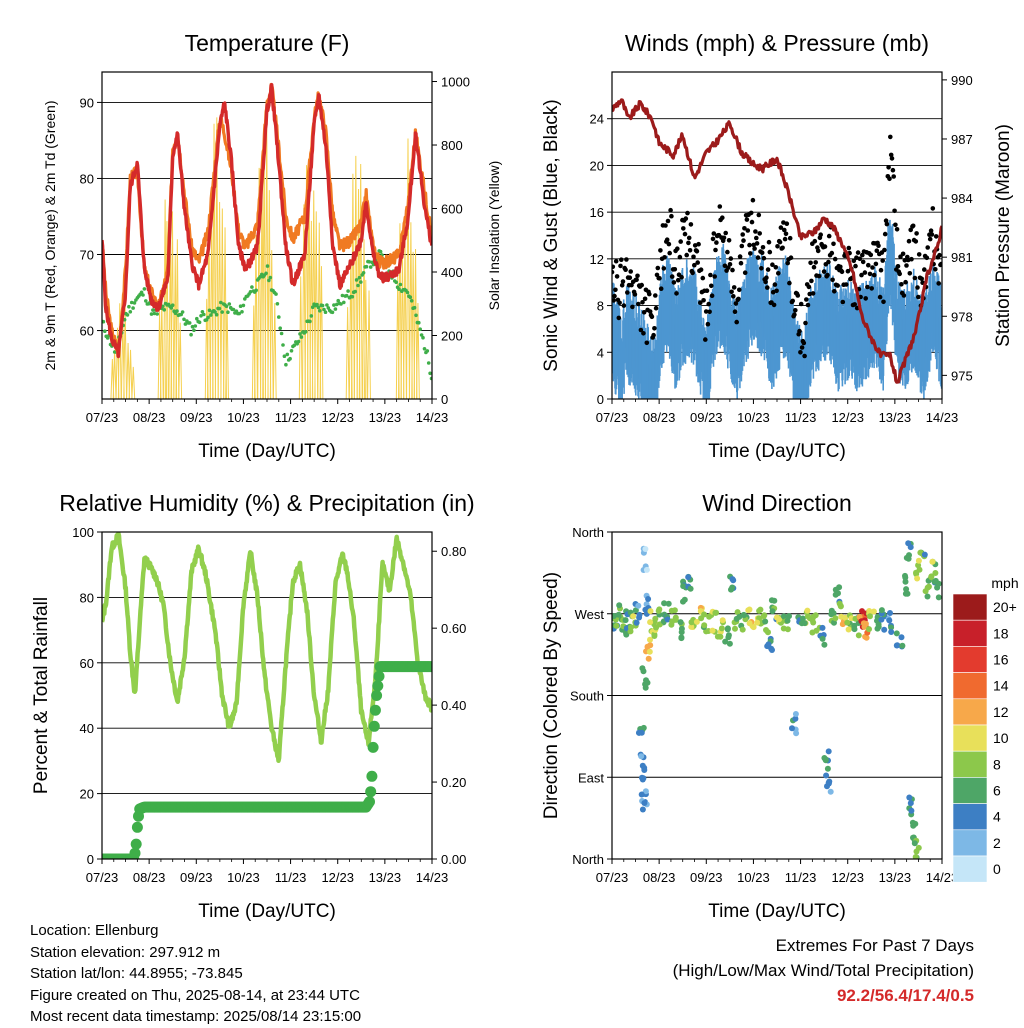 This screenshot has width=1024, height=1028. What do you see at coordinates (997, 843) in the screenshot?
I see `colorbar-label: 2` at bounding box center [997, 843].